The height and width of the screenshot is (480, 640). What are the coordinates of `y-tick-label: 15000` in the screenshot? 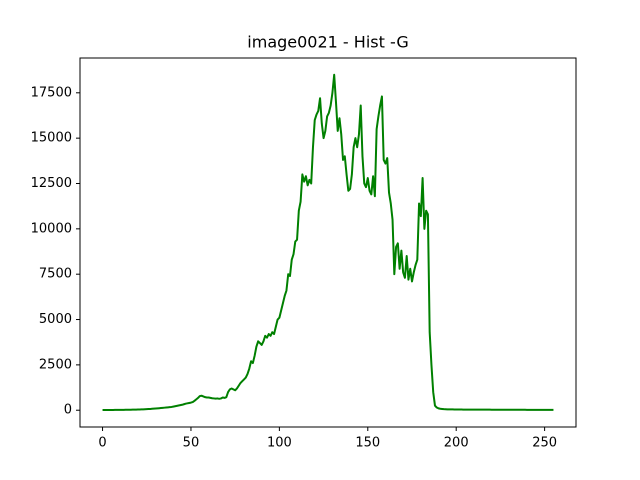 It's located at (51, 138).